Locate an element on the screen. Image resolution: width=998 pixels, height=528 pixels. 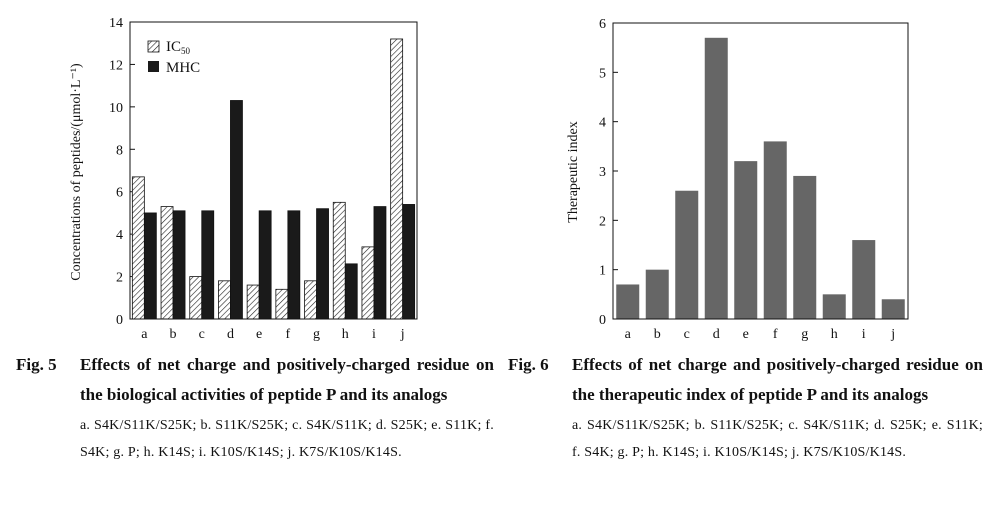
fig6-category-label: h is located at coordinates (834, 334).